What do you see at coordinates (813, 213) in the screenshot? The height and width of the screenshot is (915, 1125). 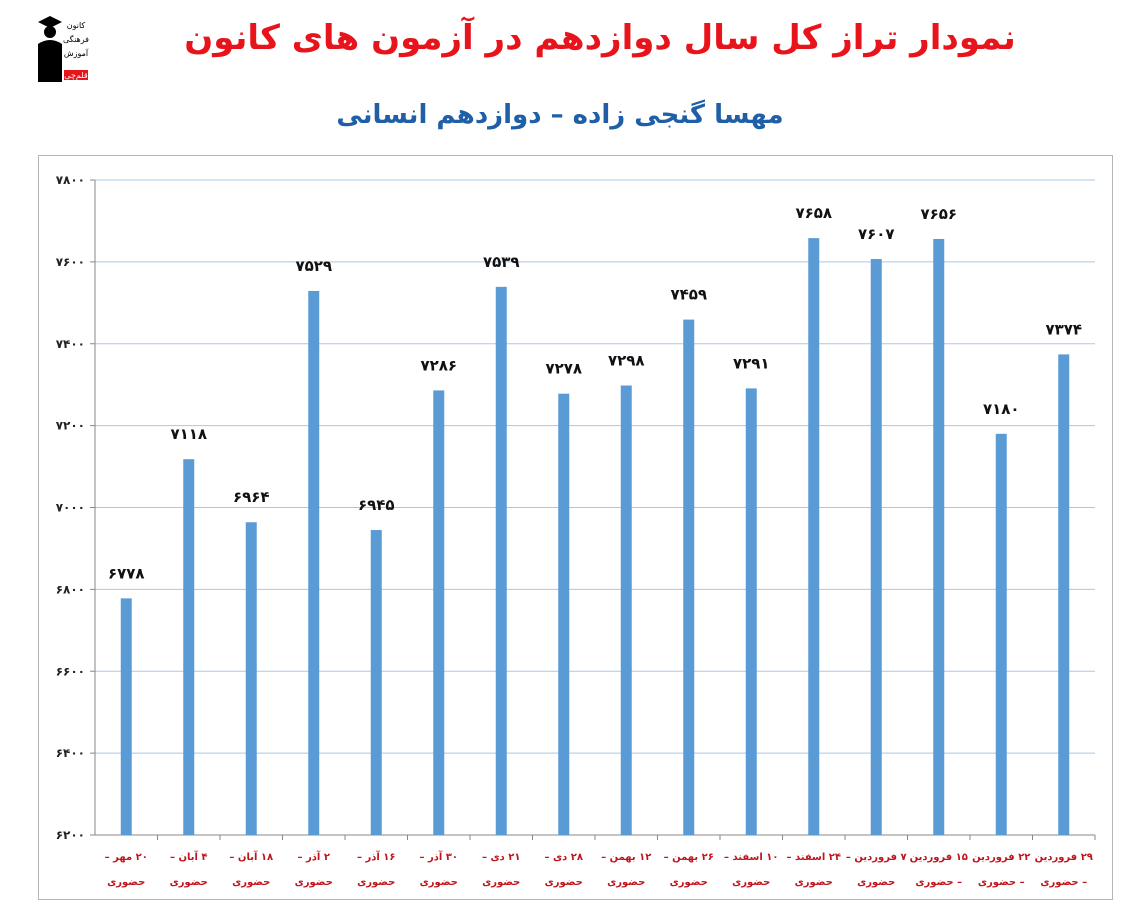 I see `data-label: ۷۶۵۸` at bounding box center [813, 213].